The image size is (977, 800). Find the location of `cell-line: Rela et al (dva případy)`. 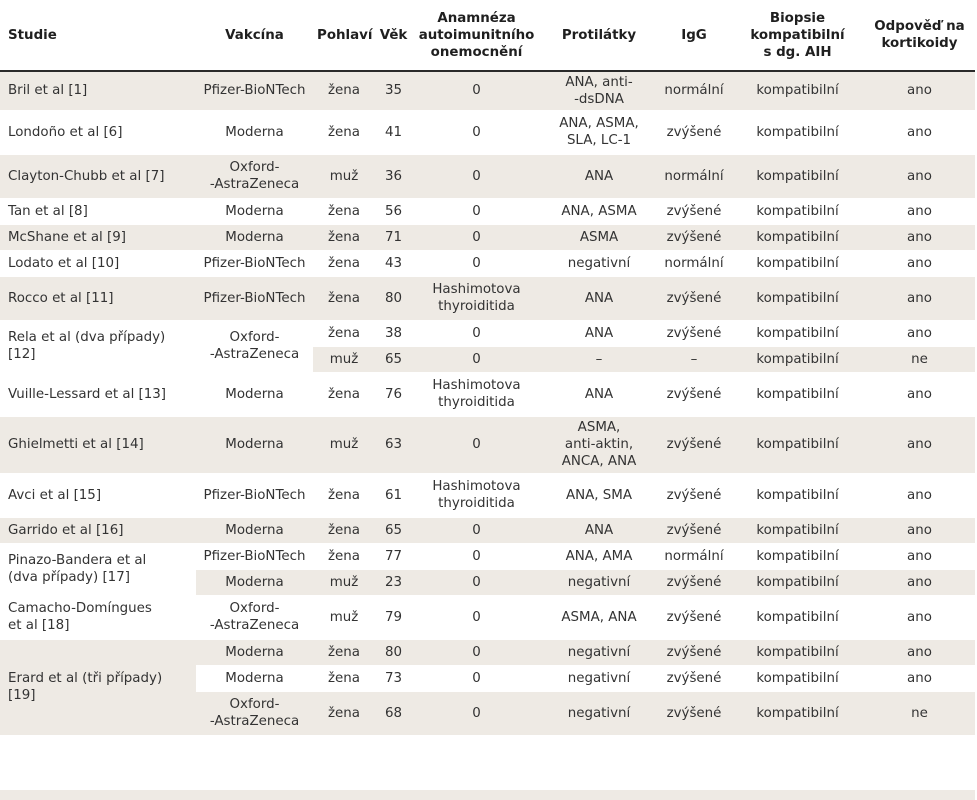

cell-line: Rela et al (dva případy) is located at coordinates (87, 337).